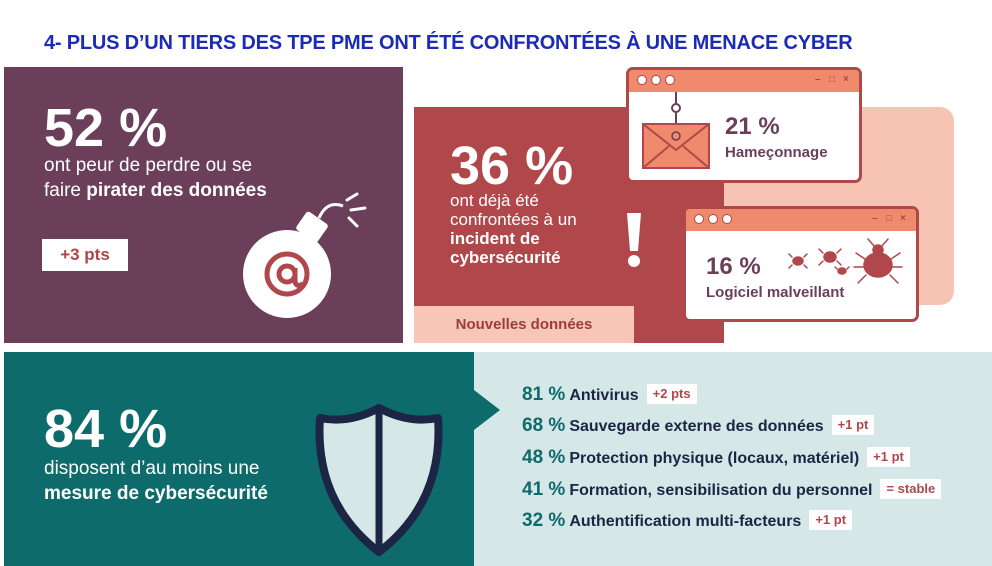 This screenshot has height=566, width=992. What do you see at coordinates (176, 190) in the screenshot?
I see `fear-line2-bold: pirater des données` at bounding box center [176, 190].